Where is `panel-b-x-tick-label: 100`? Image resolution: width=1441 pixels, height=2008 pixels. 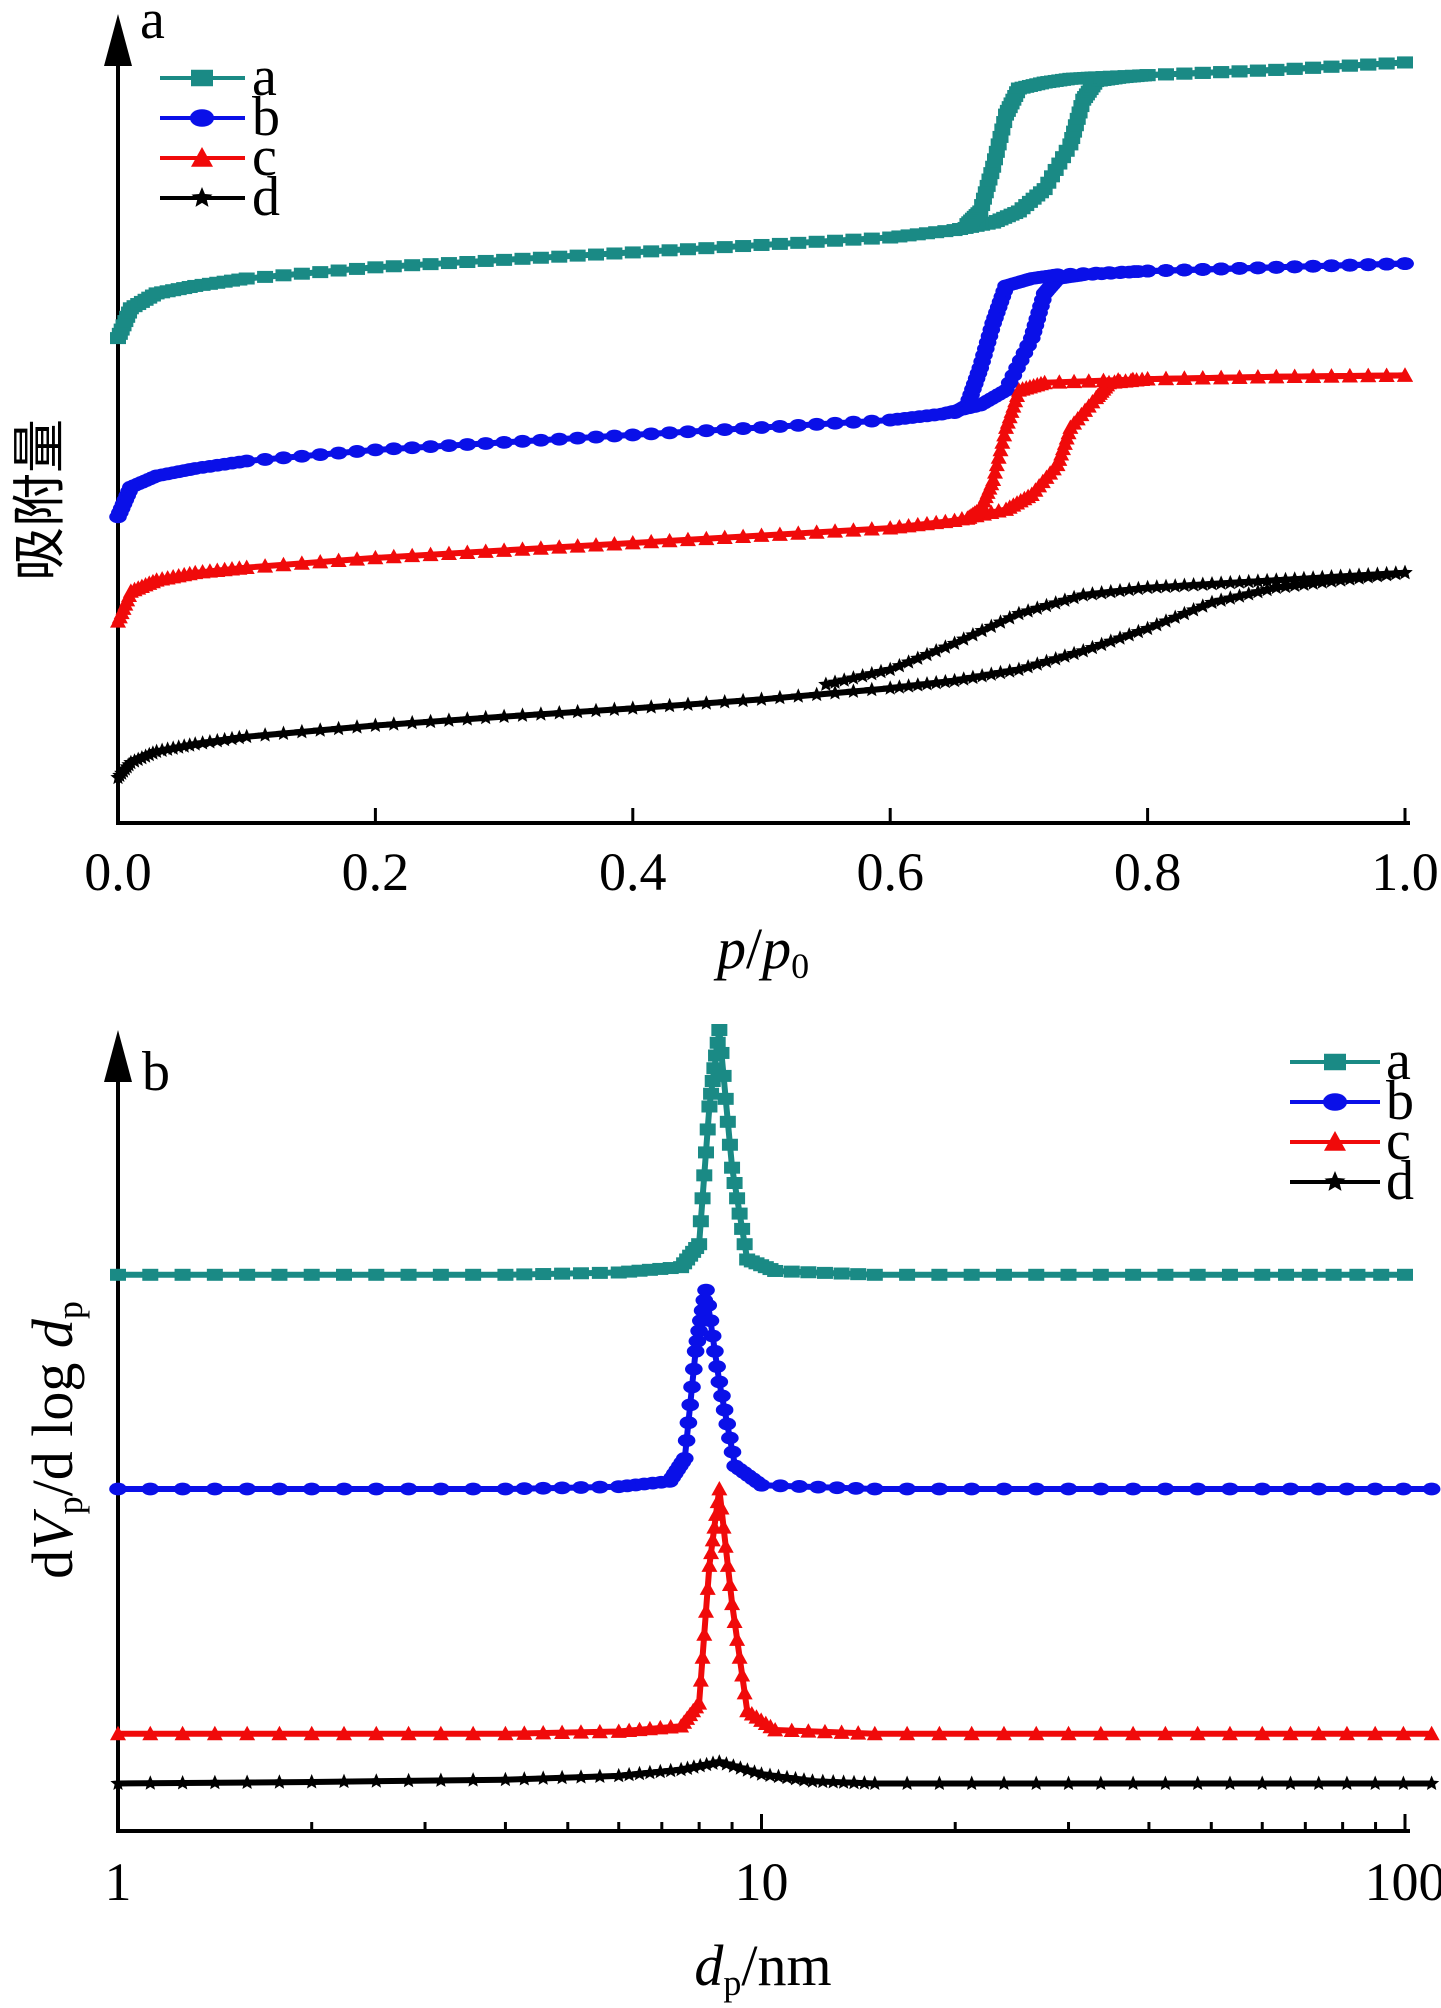 panel-b-x-tick-label: 100 is located at coordinates (1403, 1882).